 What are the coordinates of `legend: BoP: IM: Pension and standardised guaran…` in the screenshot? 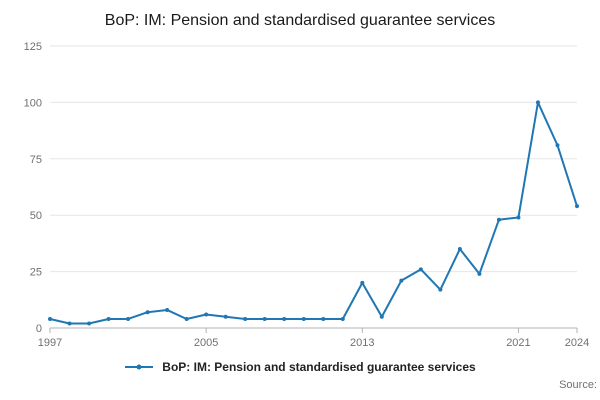 It's located at (300, 367).